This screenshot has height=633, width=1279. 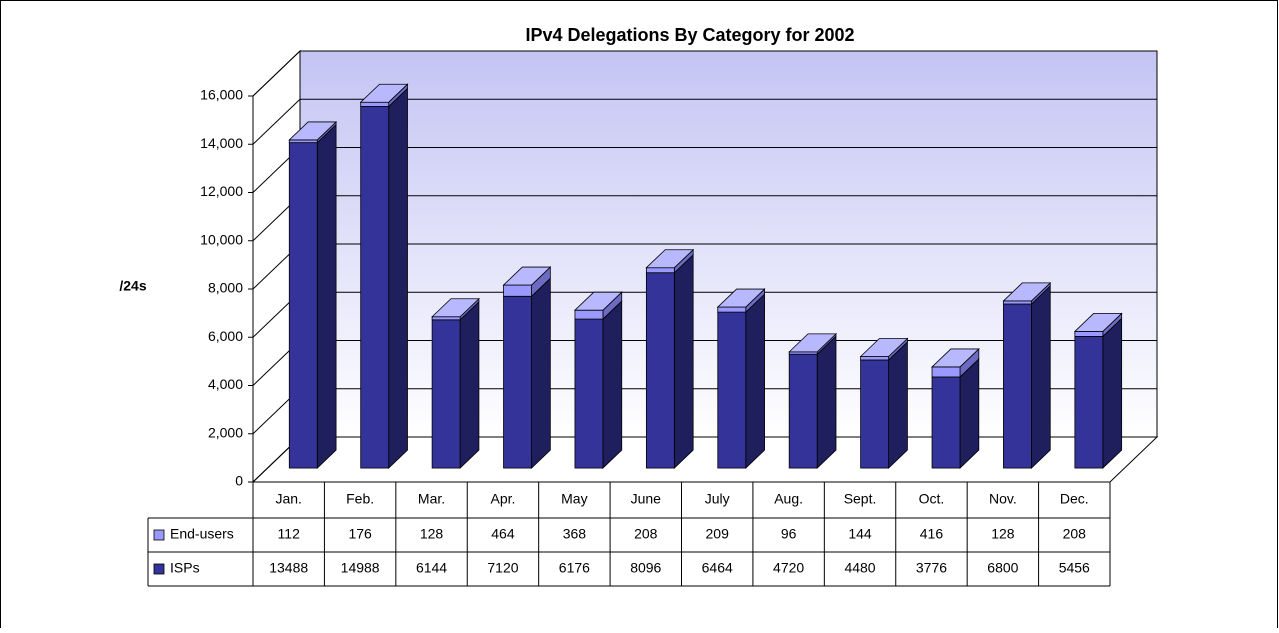 I want to click on x-tick-label: Jan., so click(x=288, y=499).